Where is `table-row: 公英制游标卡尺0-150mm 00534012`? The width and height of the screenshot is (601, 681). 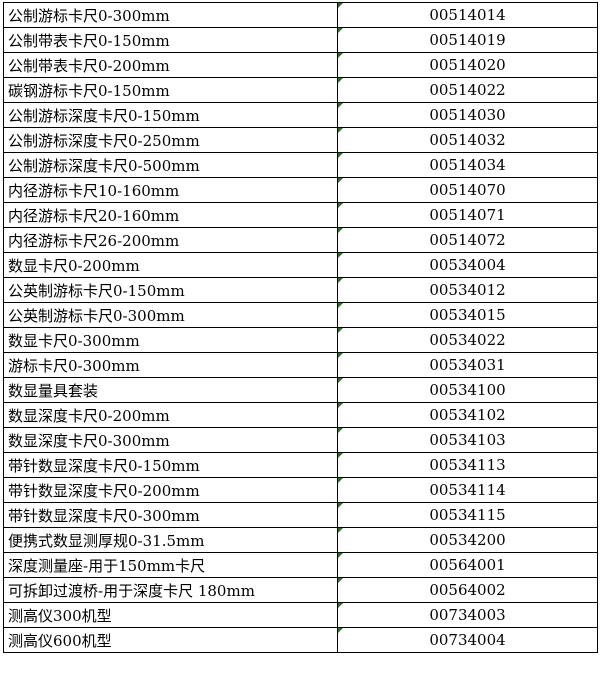 table-row: 公英制游标卡尺0-150mm 00534012 is located at coordinates (300, 290).